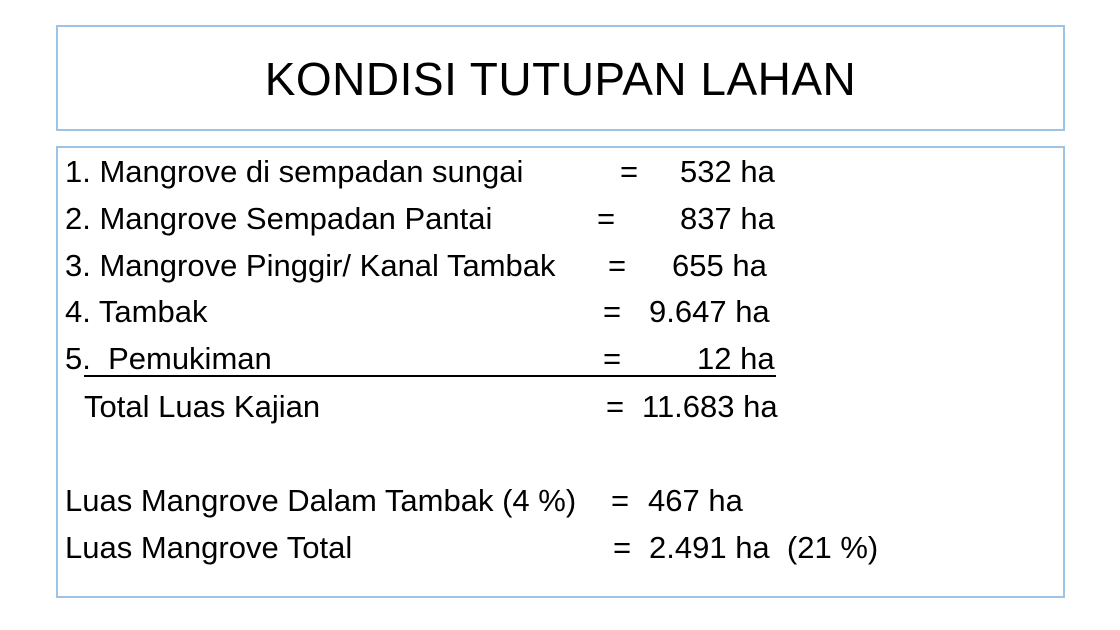  I want to click on mangrove-total-label: Luas Mangrove Total, so click(209, 547).